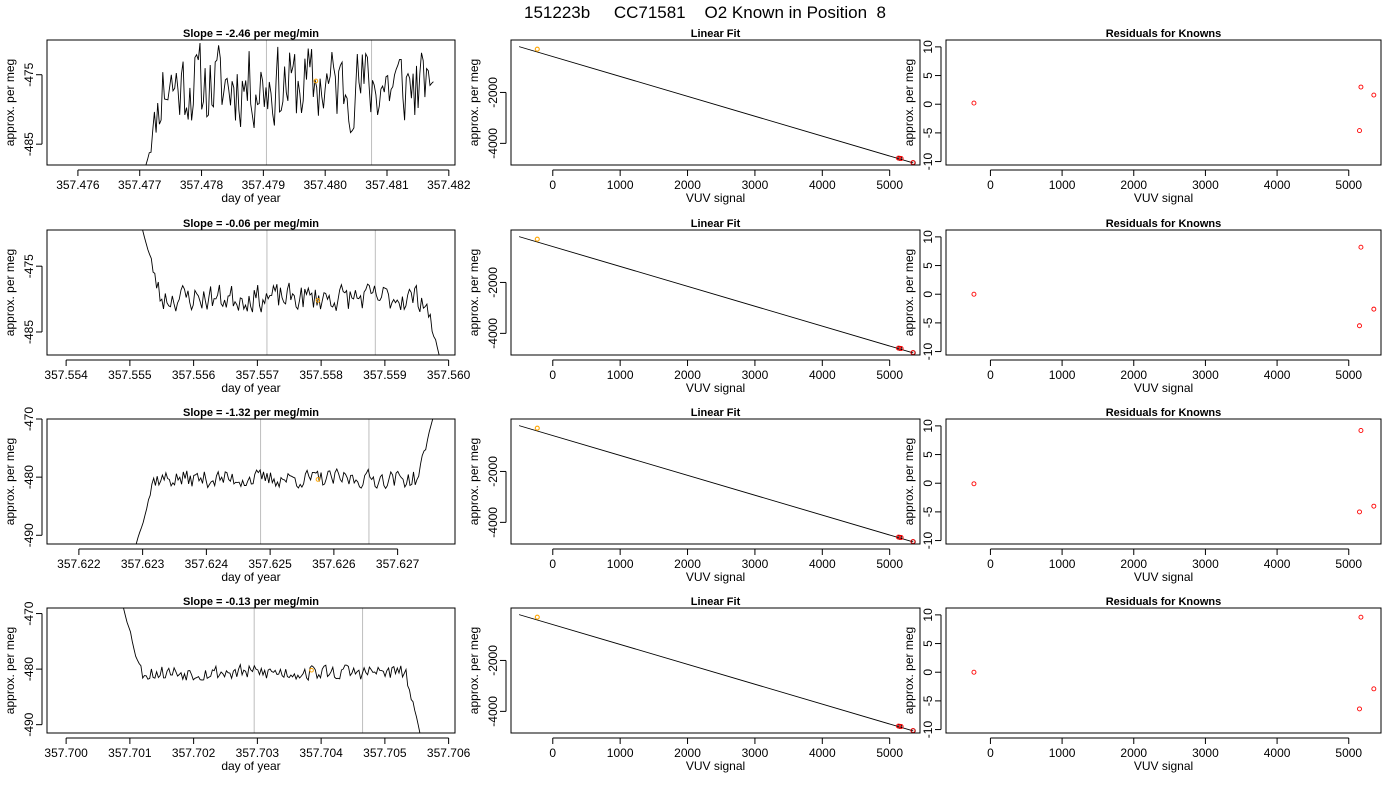 Image resolution: width=1400 pixels, height=800 pixels. I want to click on panel-title: Slope = -2.46 per meg/min, so click(251, 34).